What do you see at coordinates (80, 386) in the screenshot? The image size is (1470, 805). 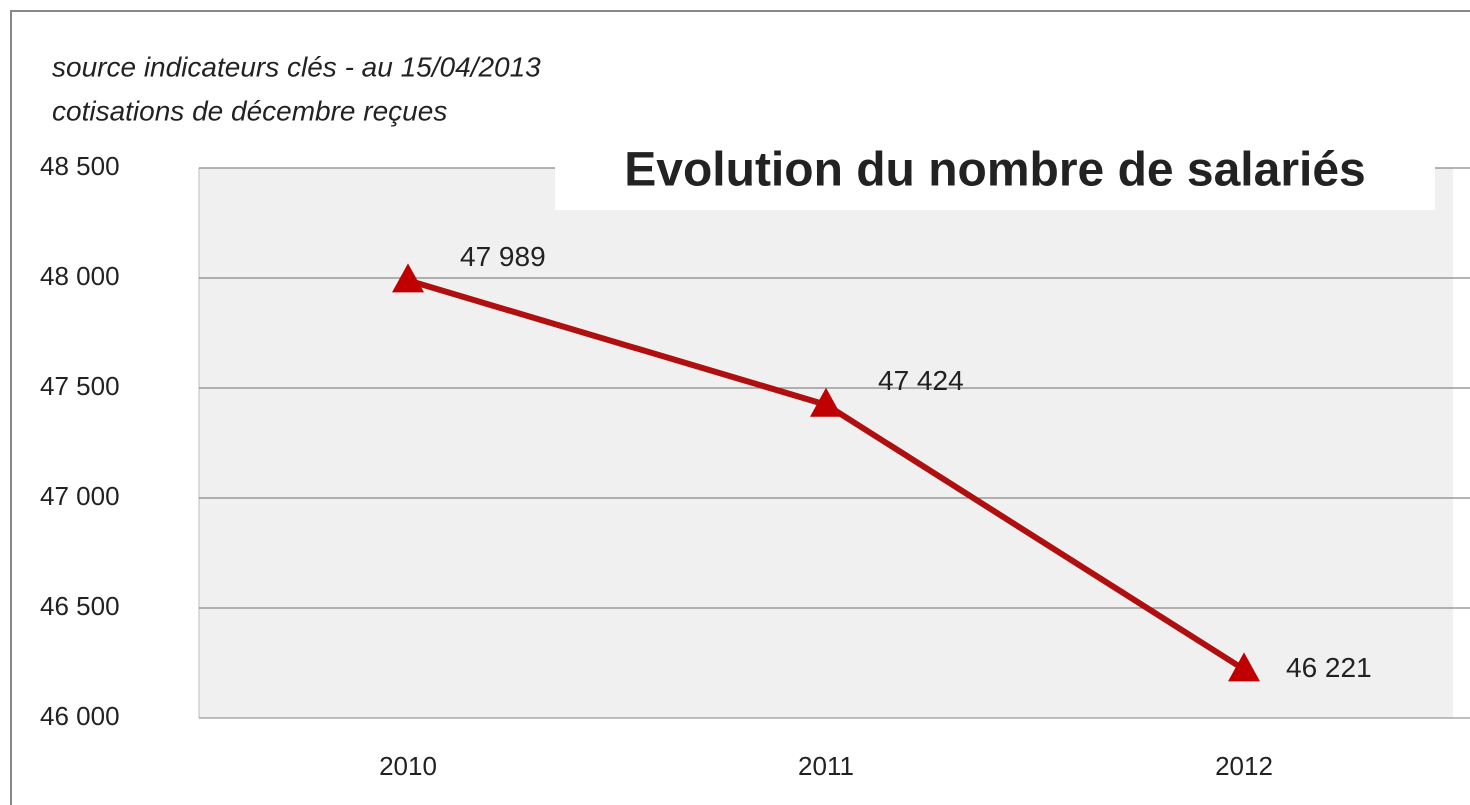 I see `y-tick-label: 47 500` at bounding box center [80, 386].